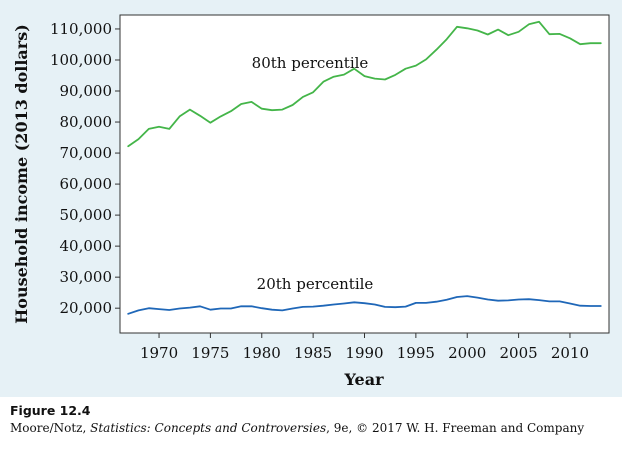  What do you see at coordinates (86, 308) in the screenshot?
I see `y-tick-label: 20,000` at bounding box center [86, 308].